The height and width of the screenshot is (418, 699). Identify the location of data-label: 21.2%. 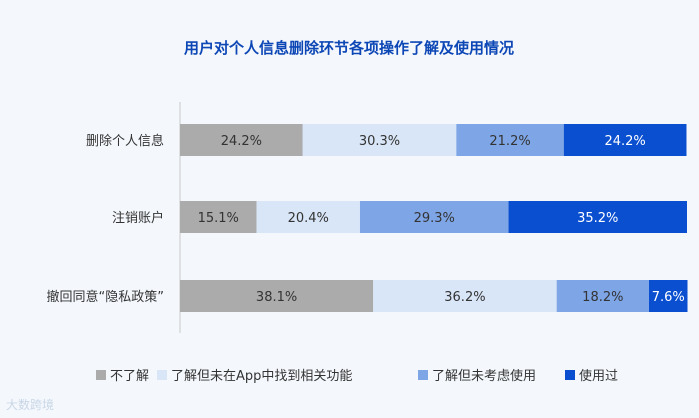
(509, 141).